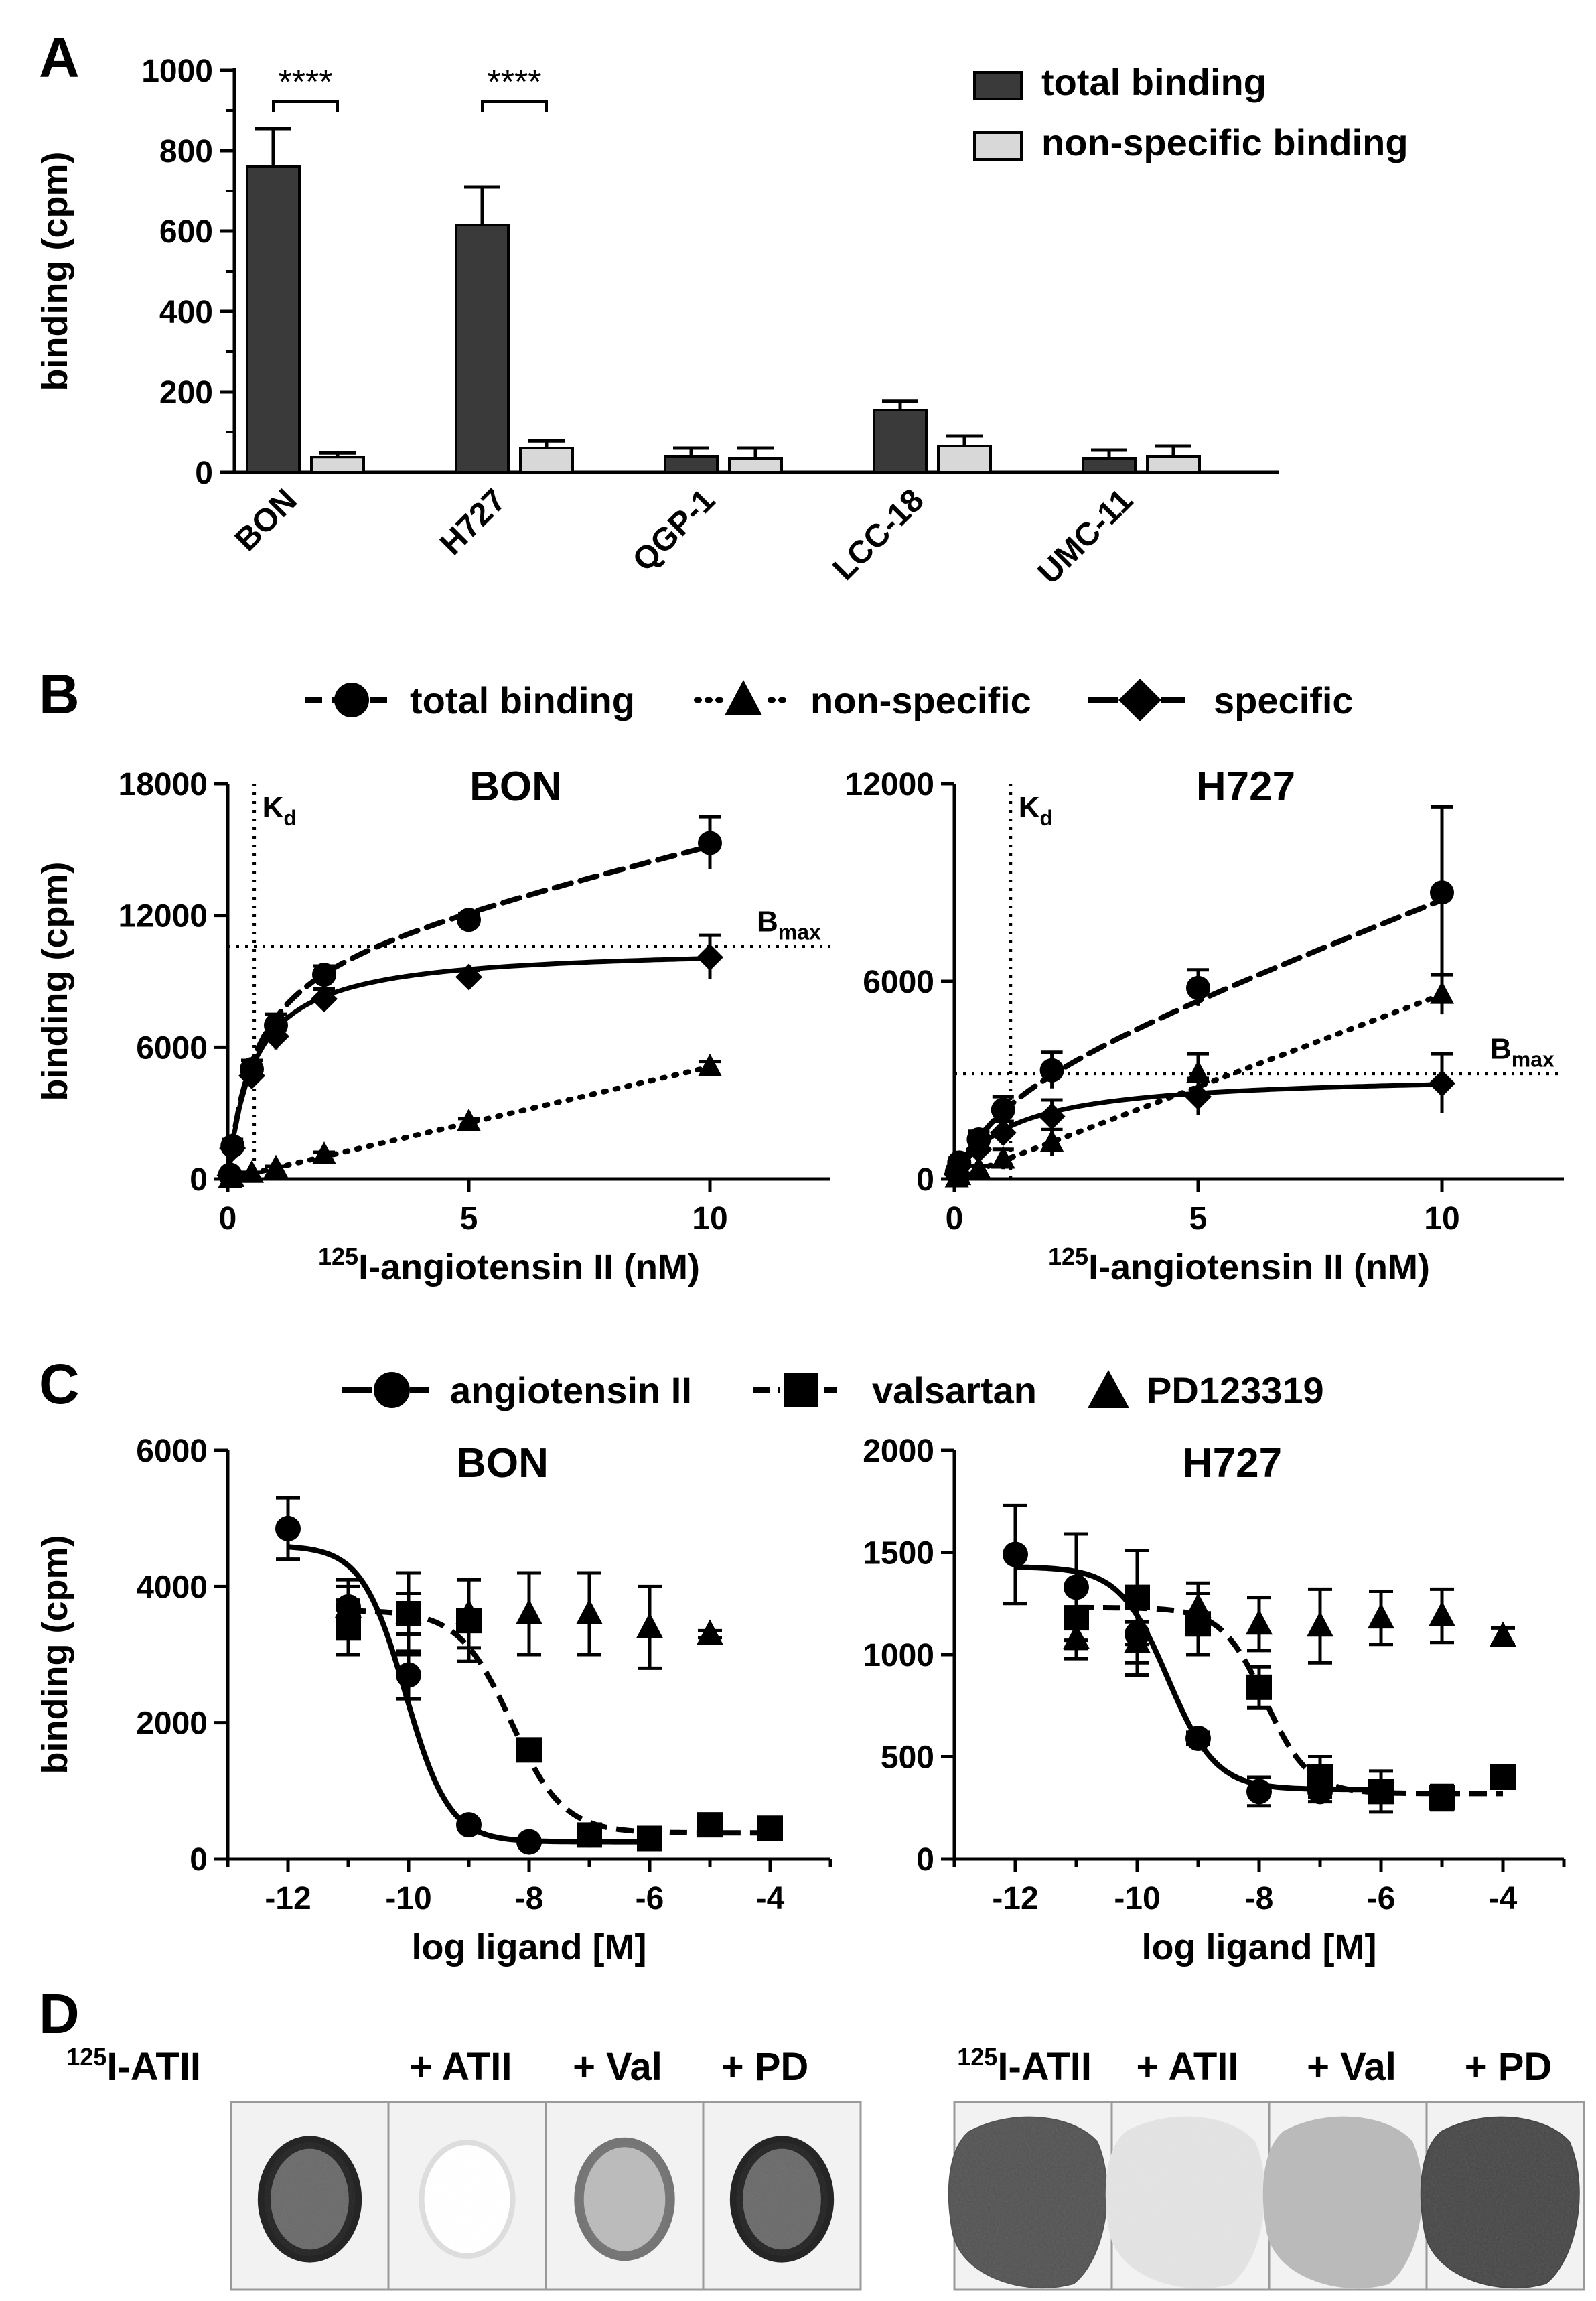 This screenshot has width=1596, height=2301. I want to click on y-tick-label-1: 6000, so click(898, 983).